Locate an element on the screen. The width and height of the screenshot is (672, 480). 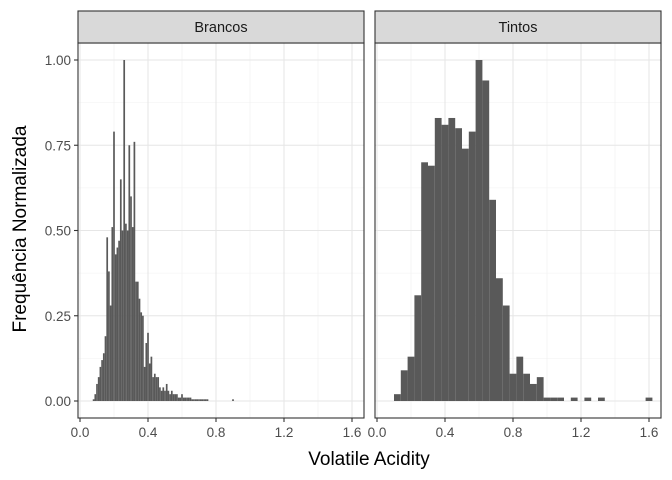
facet-strip-label: Brancos is located at coordinates (220, 28).